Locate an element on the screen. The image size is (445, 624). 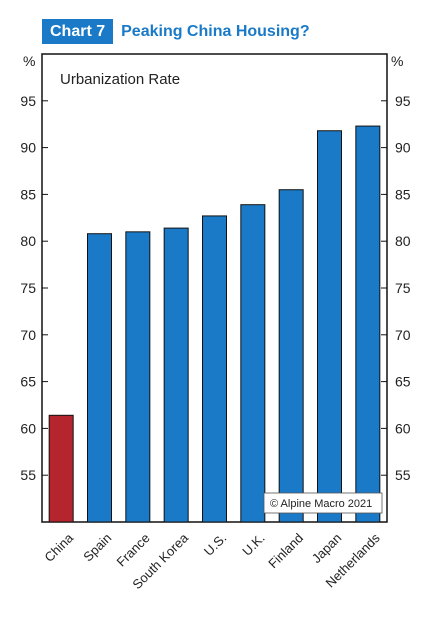
bar-spain is located at coordinates (99, 378).